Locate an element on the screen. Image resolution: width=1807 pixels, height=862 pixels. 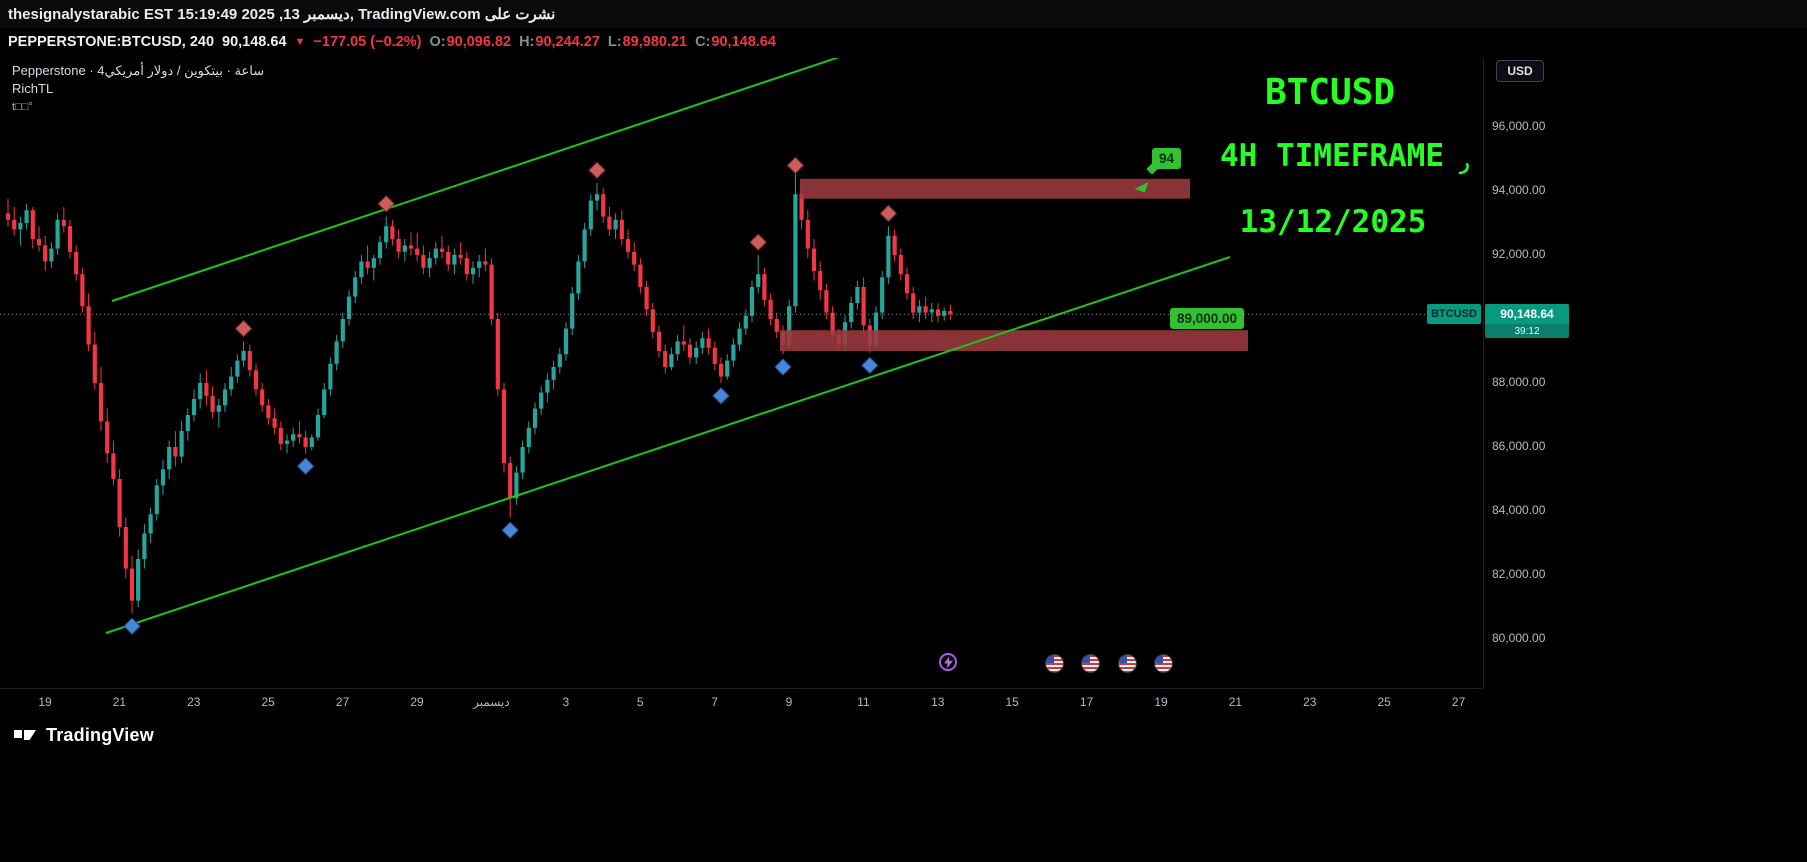
time-axis-label: 15 is located at coordinates (1012, 702).